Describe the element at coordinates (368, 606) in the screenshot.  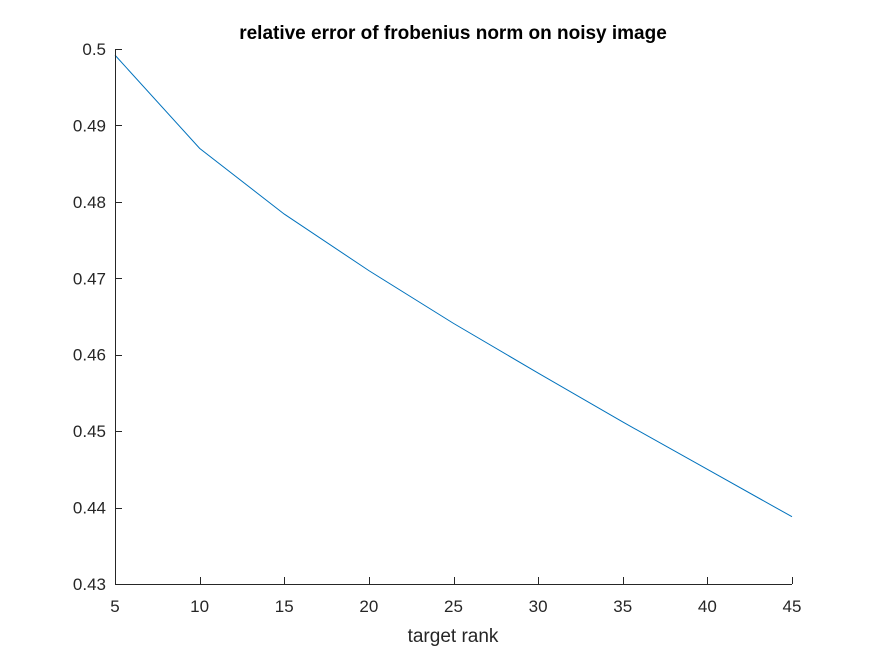
I see `x-tick-label: 20` at that location.